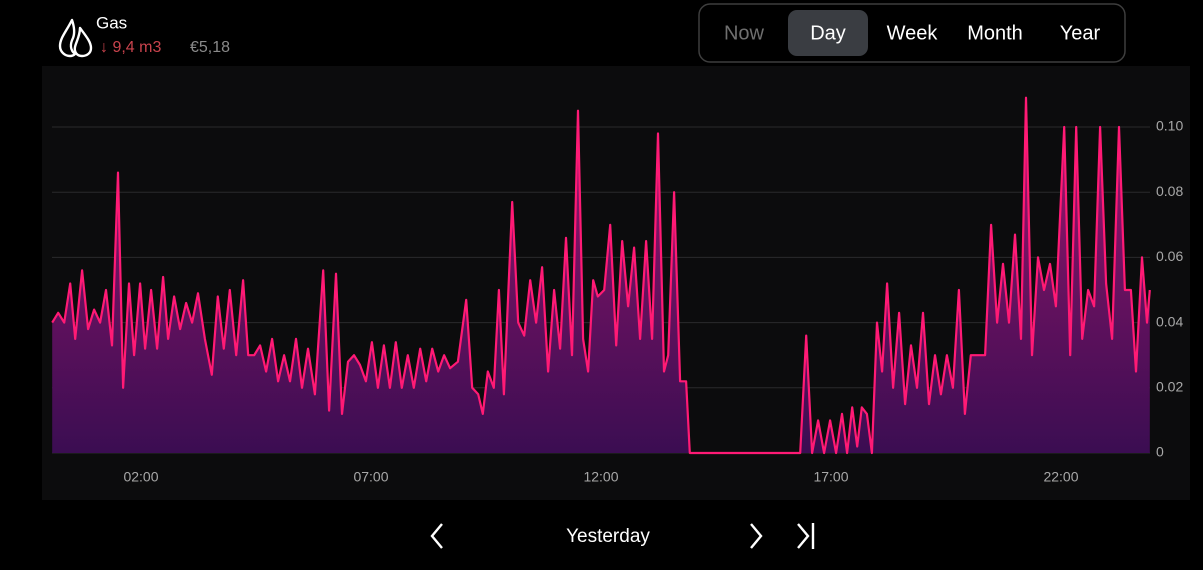 The height and width of the screenshot is (570, 1203). What do you see at coordinates (1169, 321) in the screenshot?
I see `y-tick-label: 0.04` at bounding box center [1169, 321].